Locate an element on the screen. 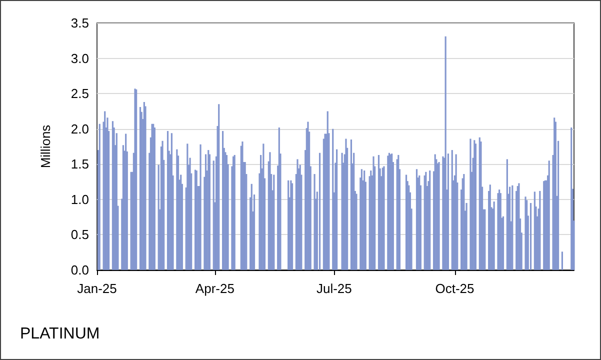  y-tick-label: 3.0 is located at coordinates (79, 58).